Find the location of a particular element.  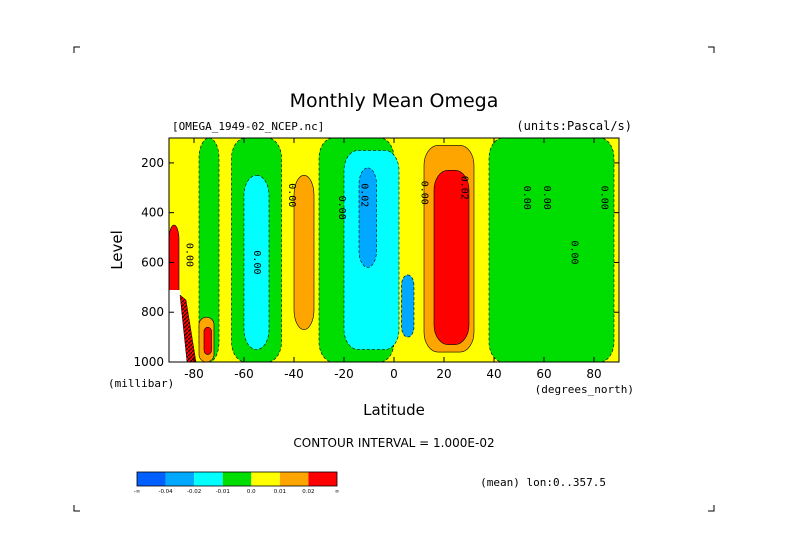

y-tick-label: 1000 is located at coordinates (148, 362).